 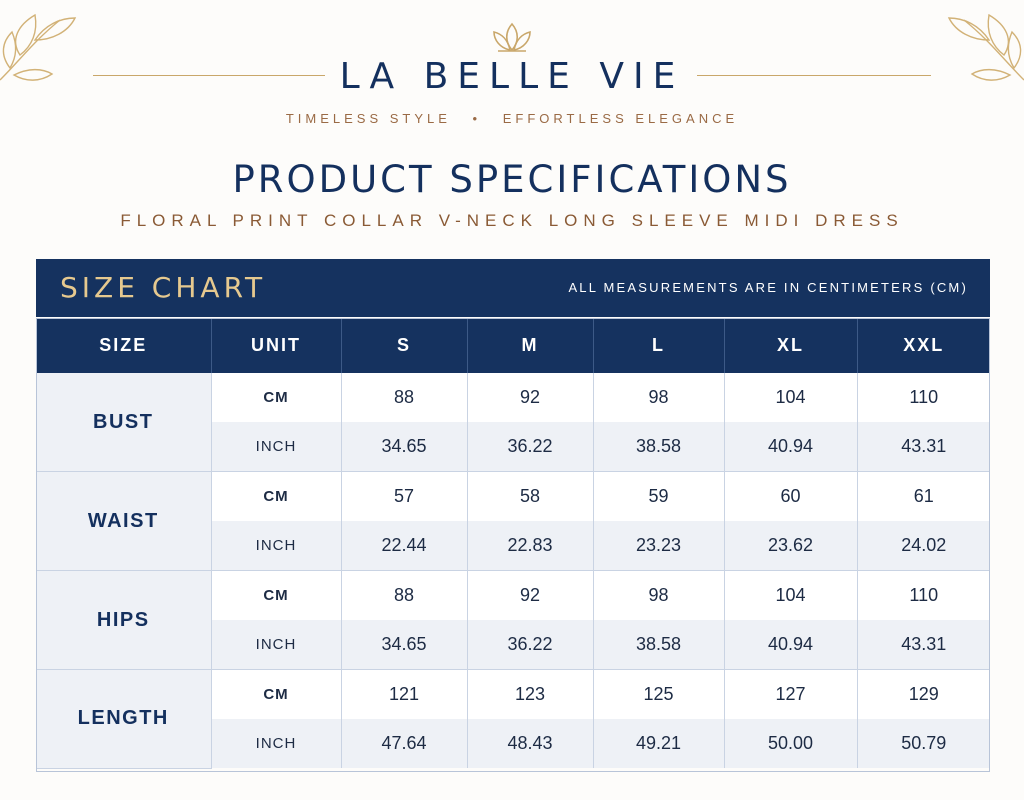 I want to click on table-row-hips-cm: HIPS CM 88 92 98 104 110, so click(x=513, y=620).